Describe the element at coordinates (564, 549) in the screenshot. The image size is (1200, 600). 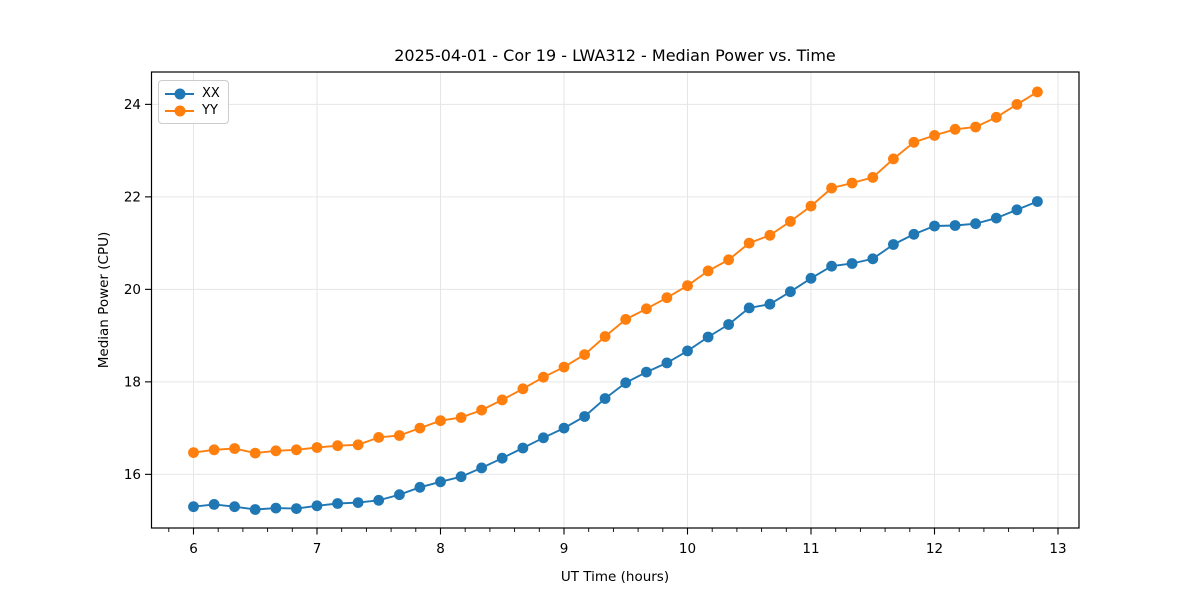
I see `x-tick-label: 9` at that location.